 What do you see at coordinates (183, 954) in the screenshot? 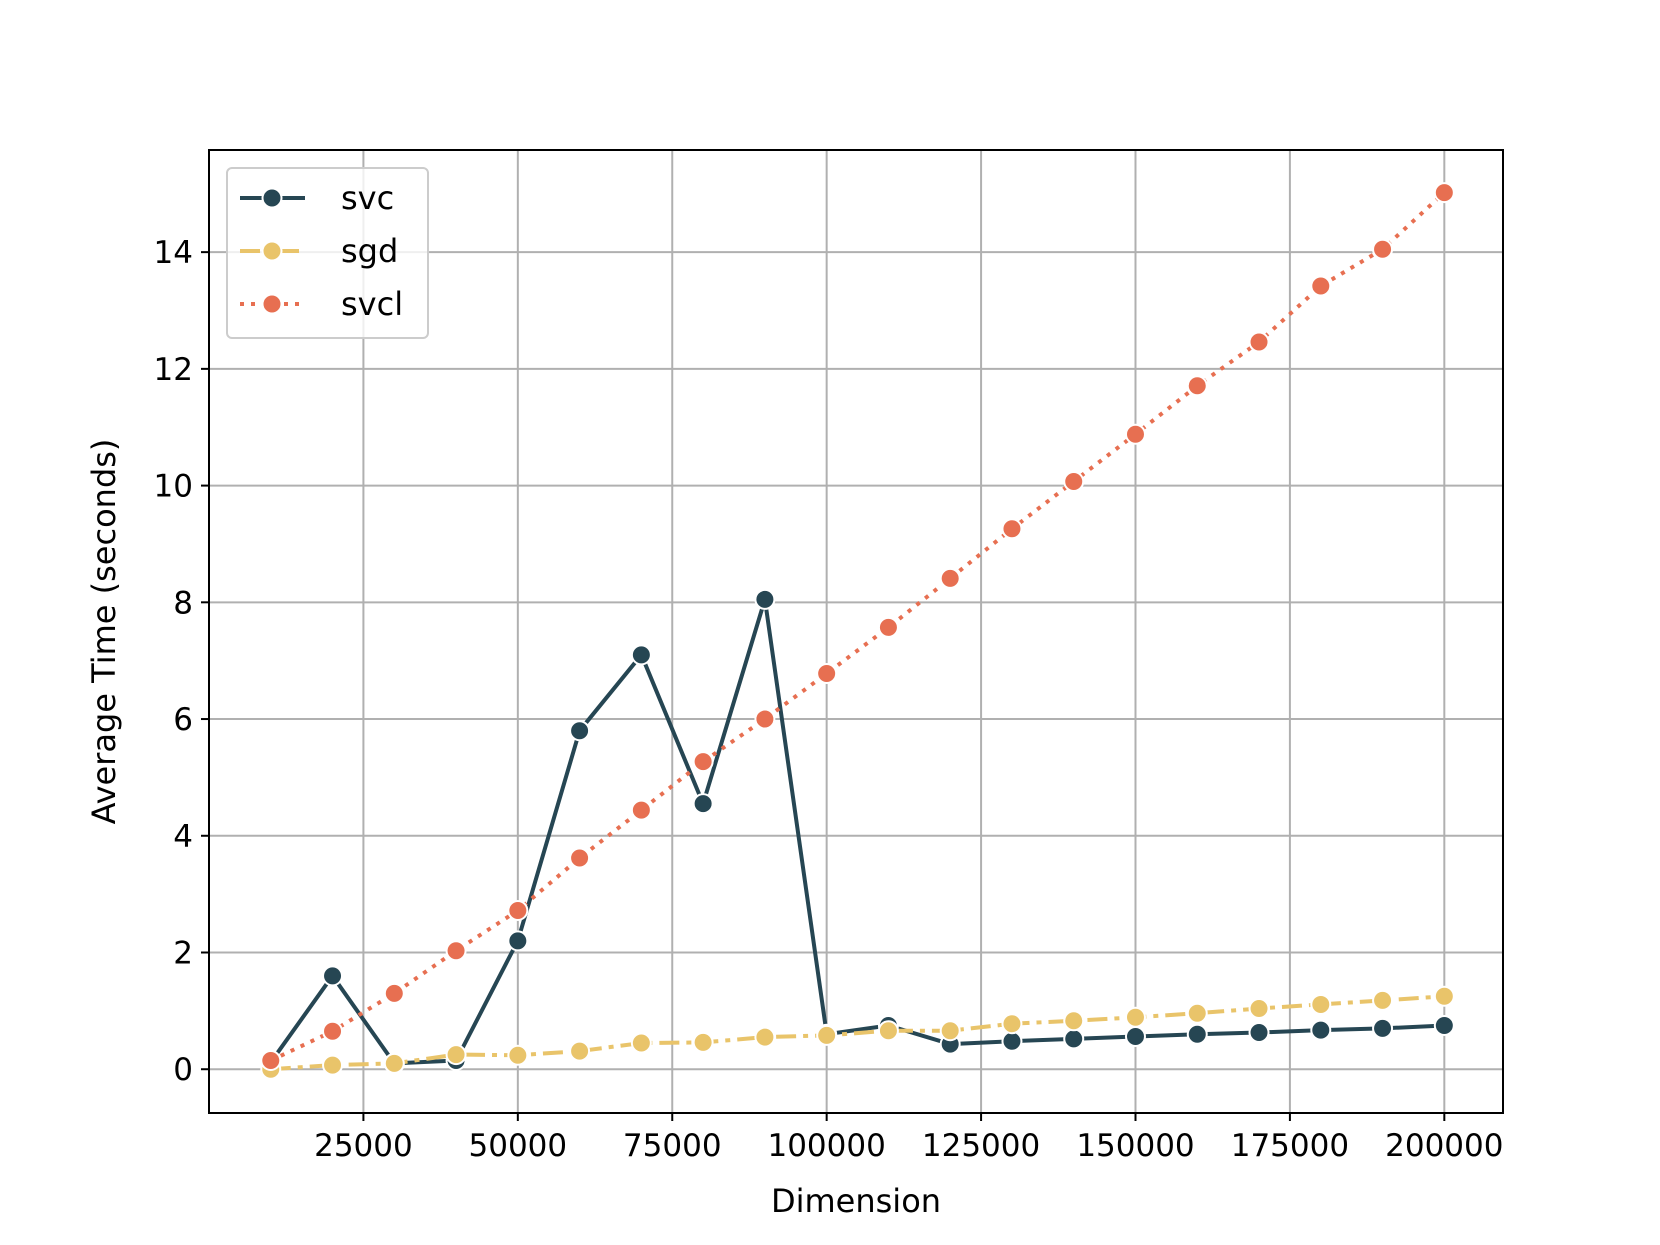
I see `y-tick-label: 2` at bounding box center [183, 954].